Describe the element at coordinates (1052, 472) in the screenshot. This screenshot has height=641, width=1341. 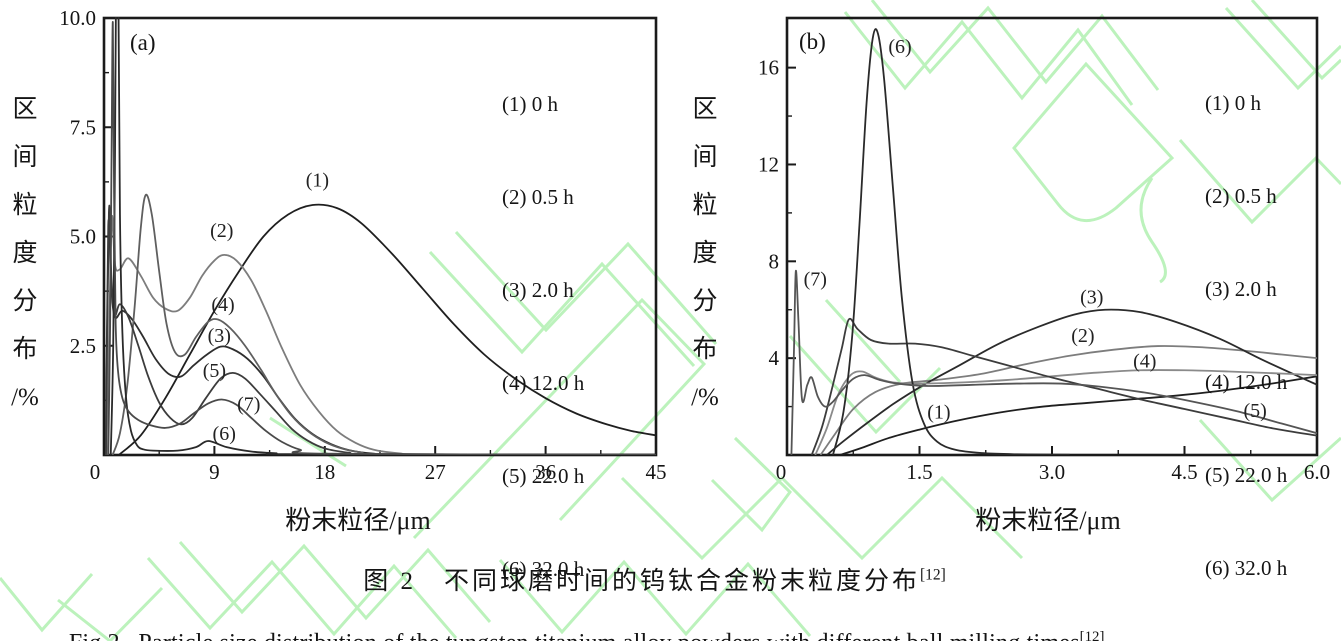
I see `x-tick-label: 3.0` at that location.